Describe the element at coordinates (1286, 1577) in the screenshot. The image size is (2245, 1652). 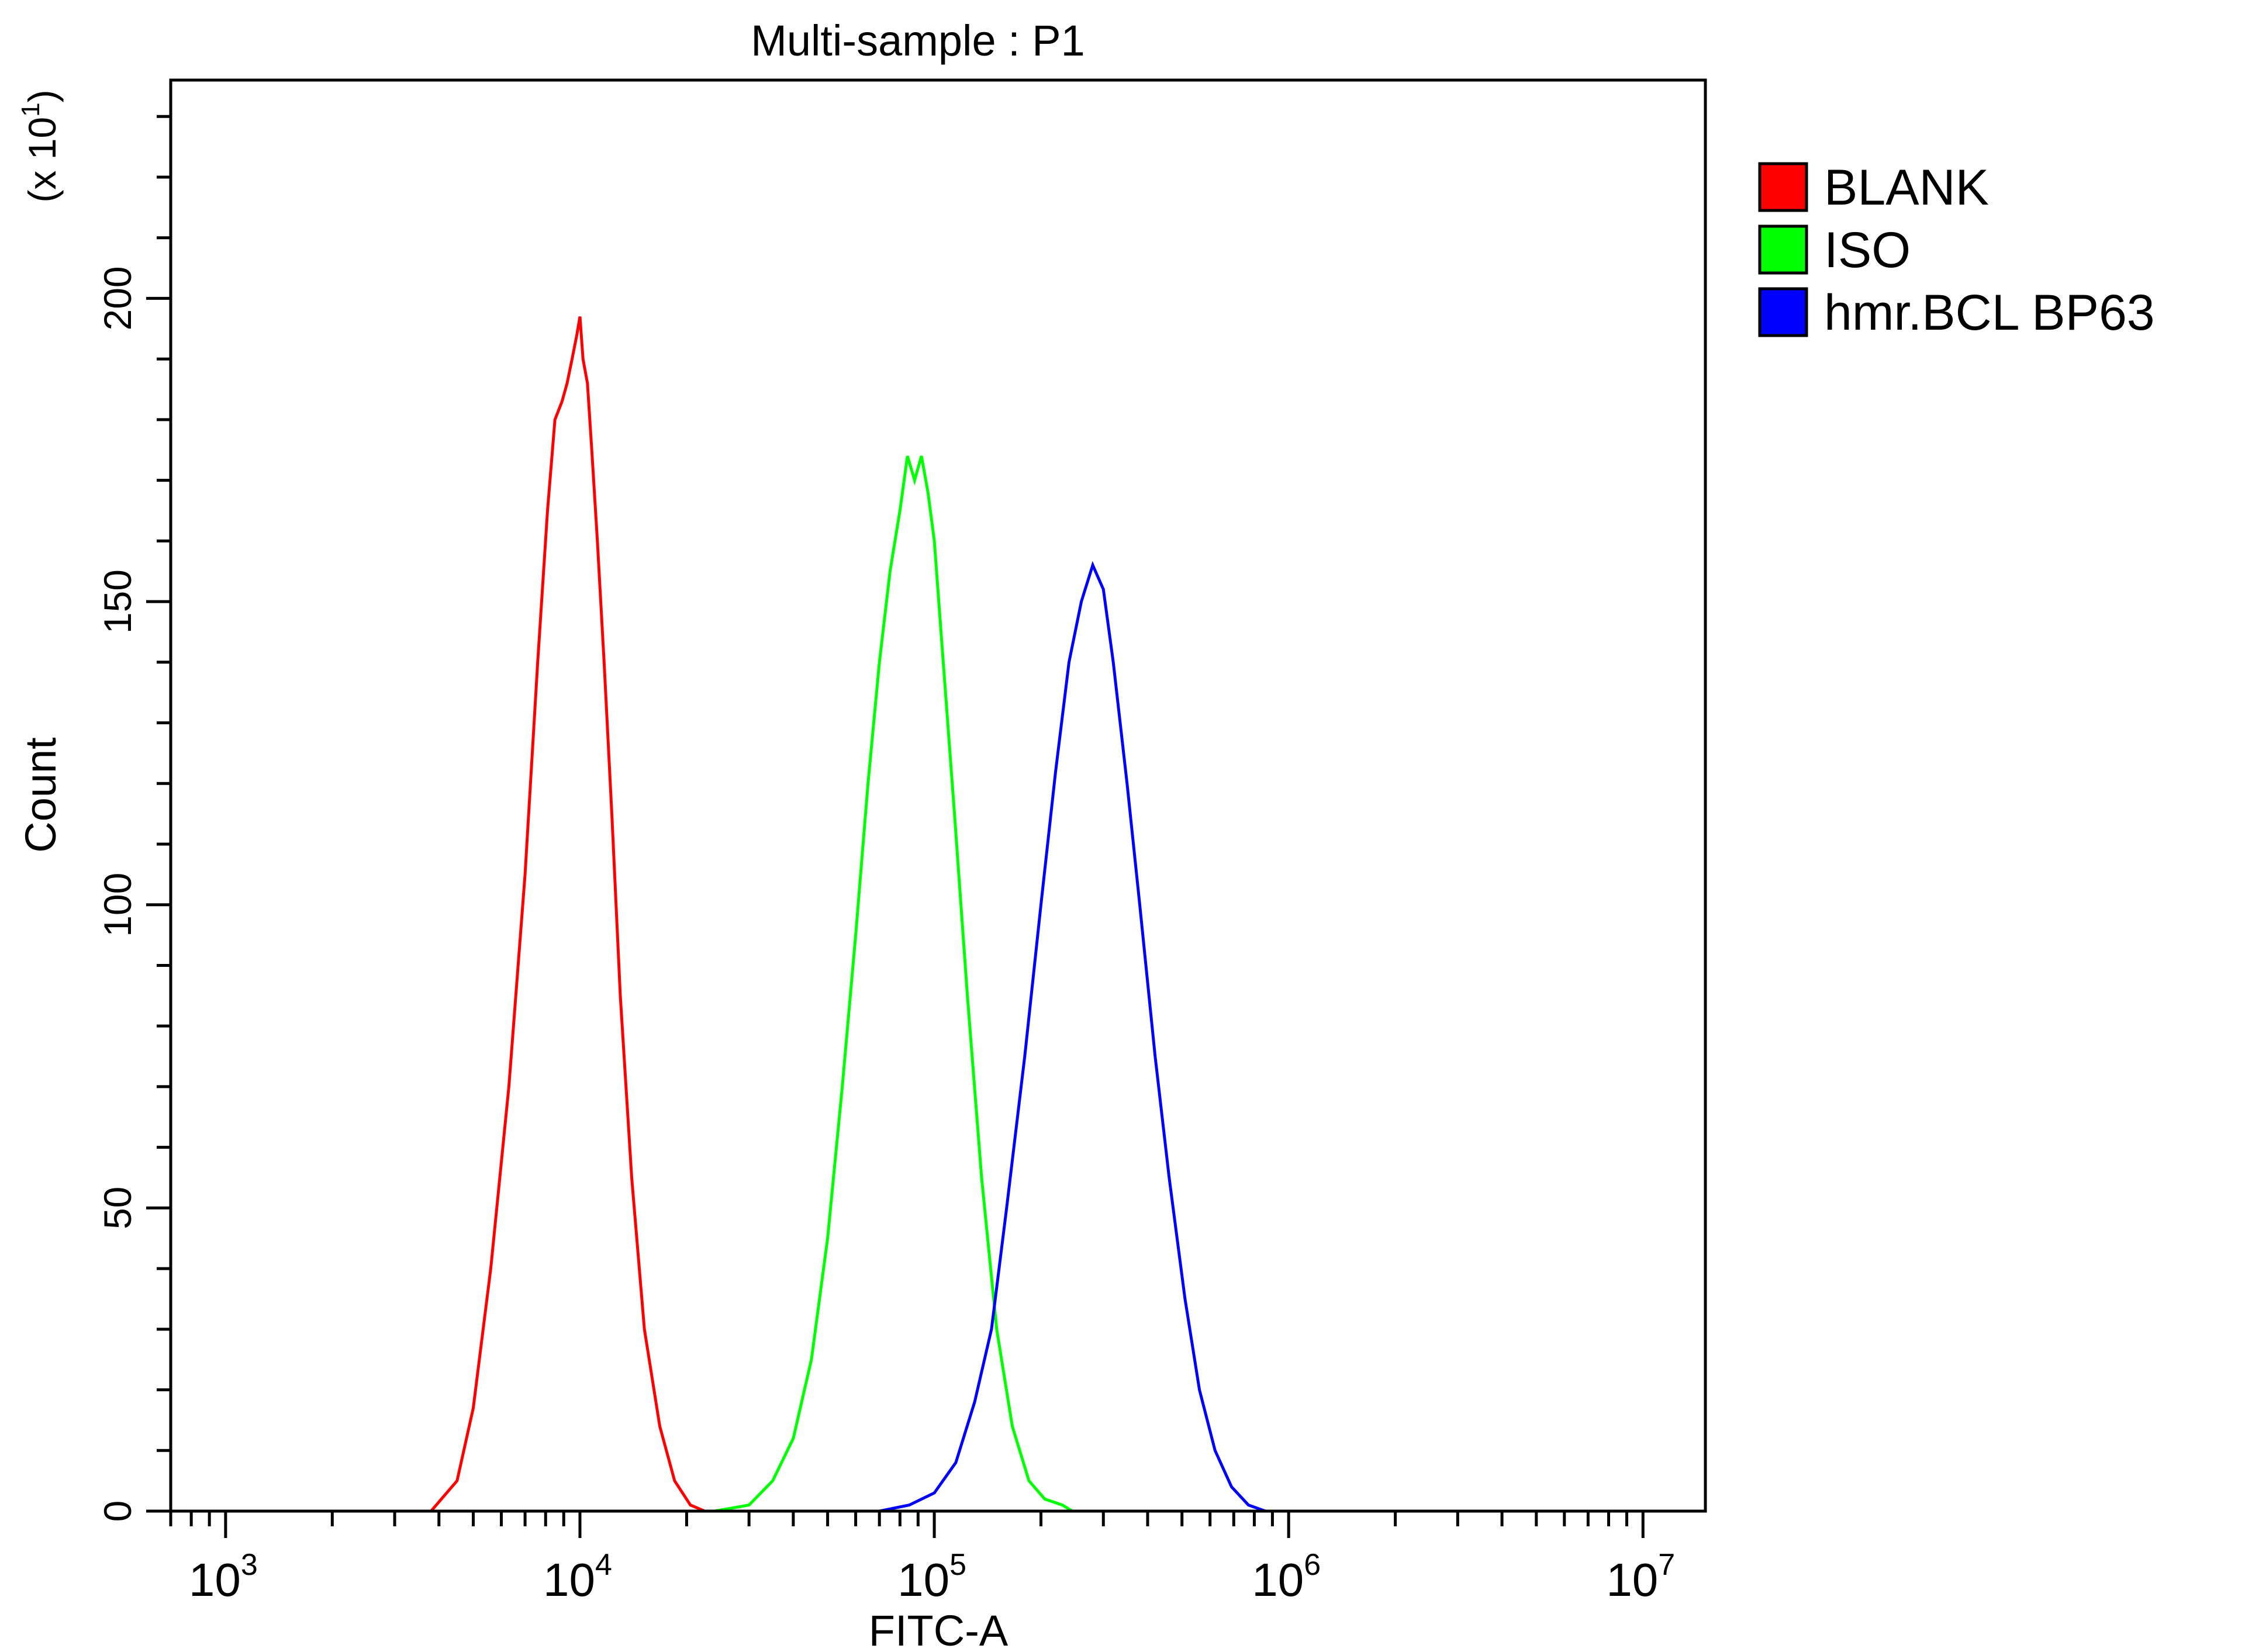
I see `x-tick-label: 10⁶` at that location.